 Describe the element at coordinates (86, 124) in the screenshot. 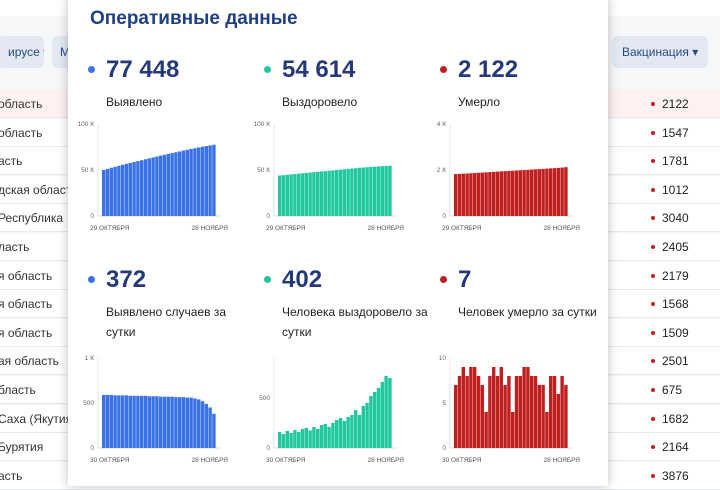

I see `y-tick-label: 100 К` at that location.